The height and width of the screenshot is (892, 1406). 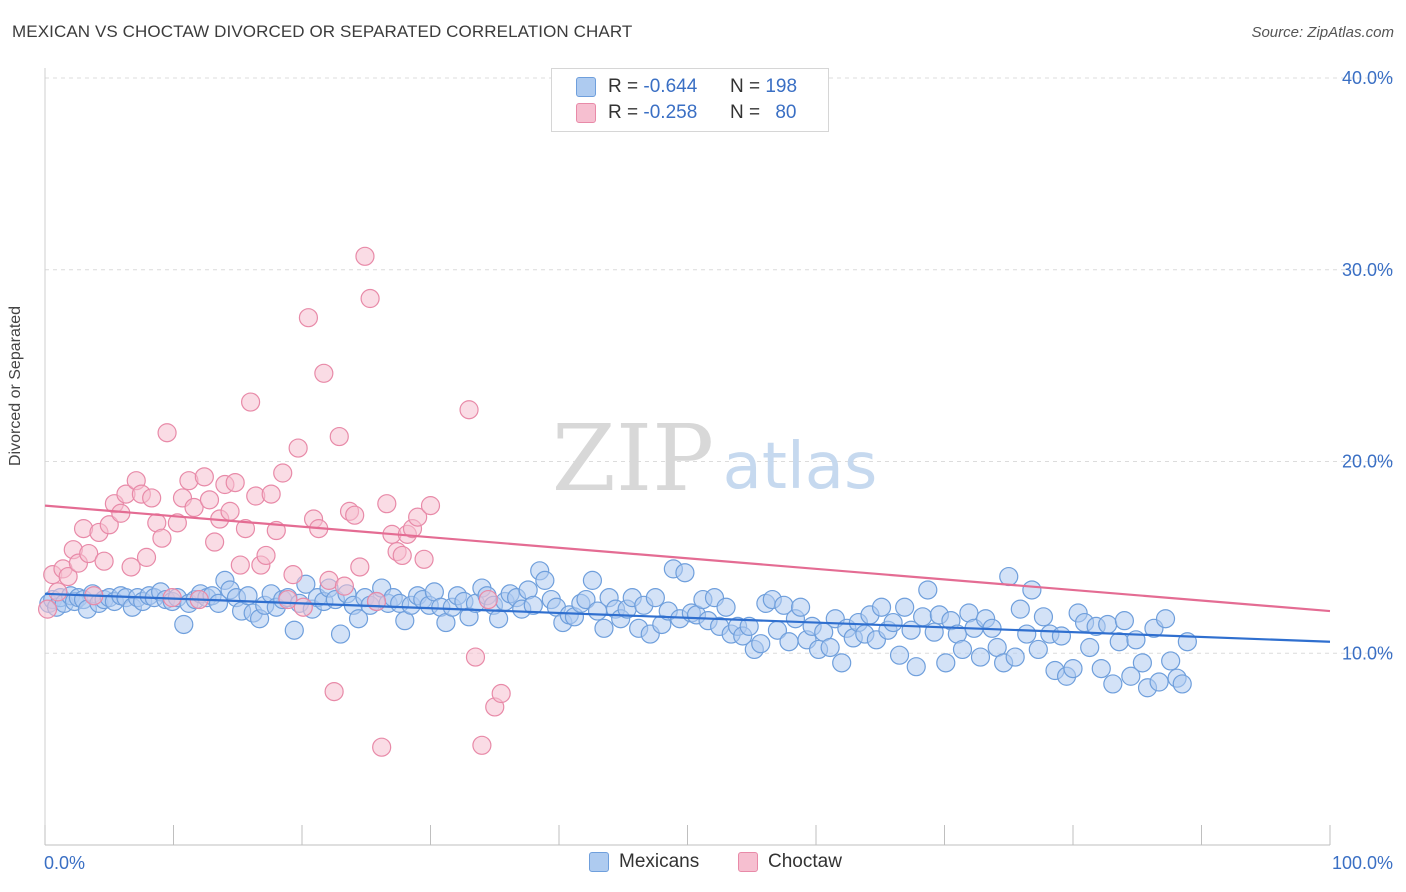 What do you see at coordinates (633, 458) in the screenshot?
I see `watermark-zip: ZIP` at bounding box center [633, 458].